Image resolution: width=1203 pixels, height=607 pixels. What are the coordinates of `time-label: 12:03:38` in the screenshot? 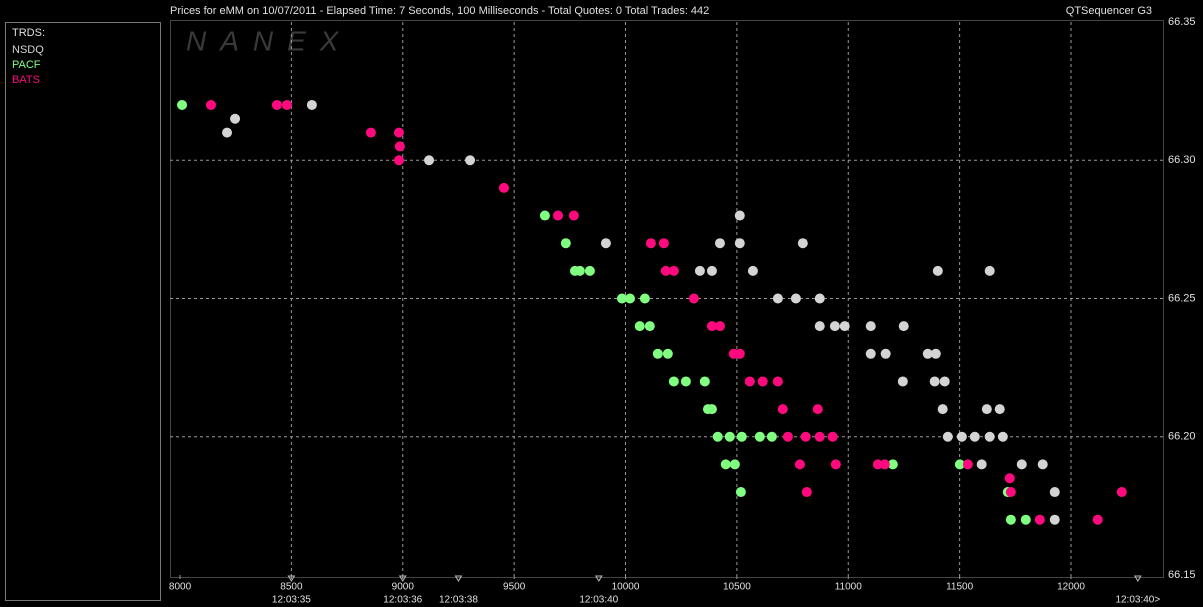 It's located at (458, 600).